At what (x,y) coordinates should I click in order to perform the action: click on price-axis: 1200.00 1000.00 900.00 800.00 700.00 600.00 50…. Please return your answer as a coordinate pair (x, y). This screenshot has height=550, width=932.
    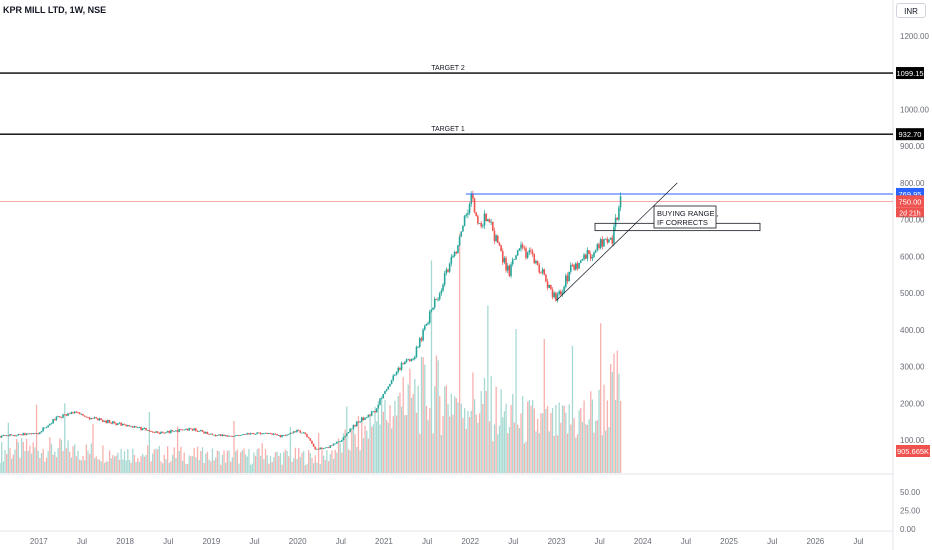
    Looking at the image, I should click on (913, 283).